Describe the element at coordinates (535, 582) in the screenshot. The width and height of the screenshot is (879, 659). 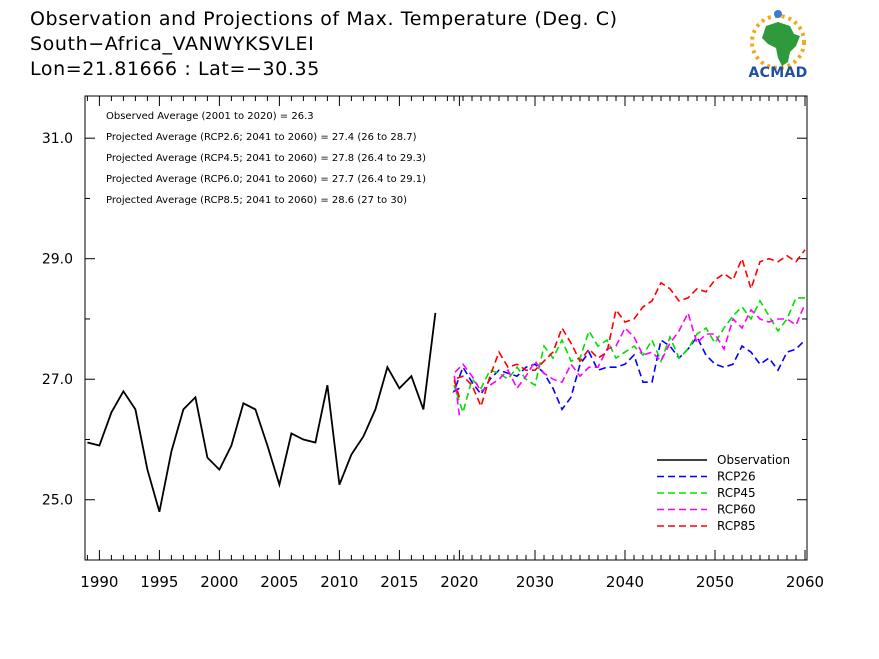
I see `x-tick-label: 2030` at that location.